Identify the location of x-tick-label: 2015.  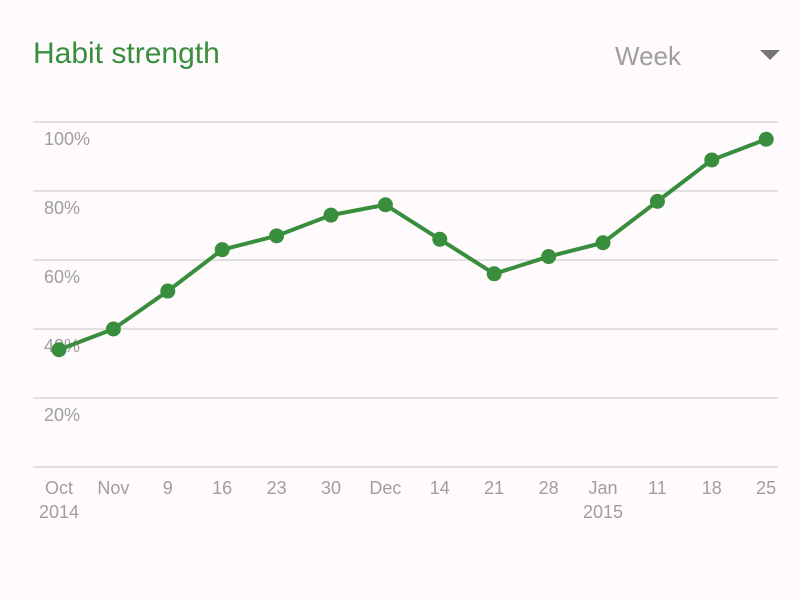
(603, 512).